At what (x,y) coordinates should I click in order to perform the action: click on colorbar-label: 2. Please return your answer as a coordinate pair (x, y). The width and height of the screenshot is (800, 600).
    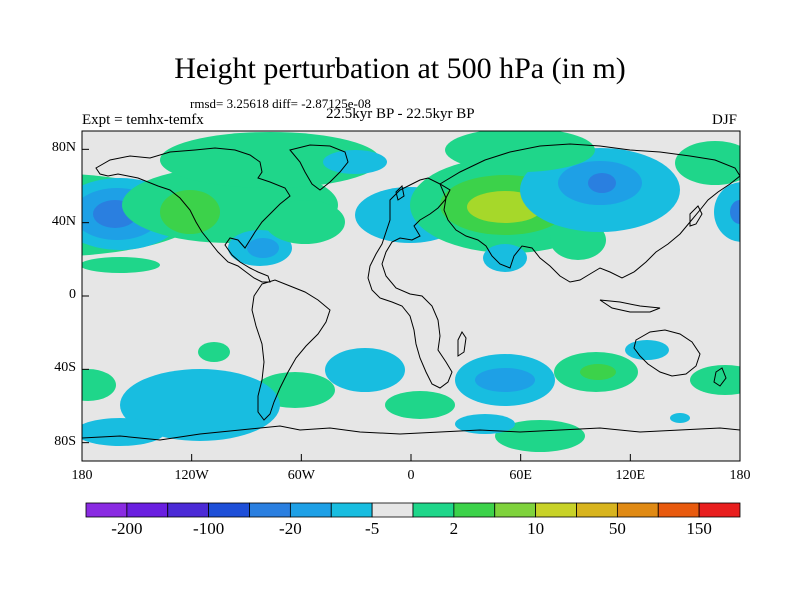
    Looking at the image, I should click on (454, 528).